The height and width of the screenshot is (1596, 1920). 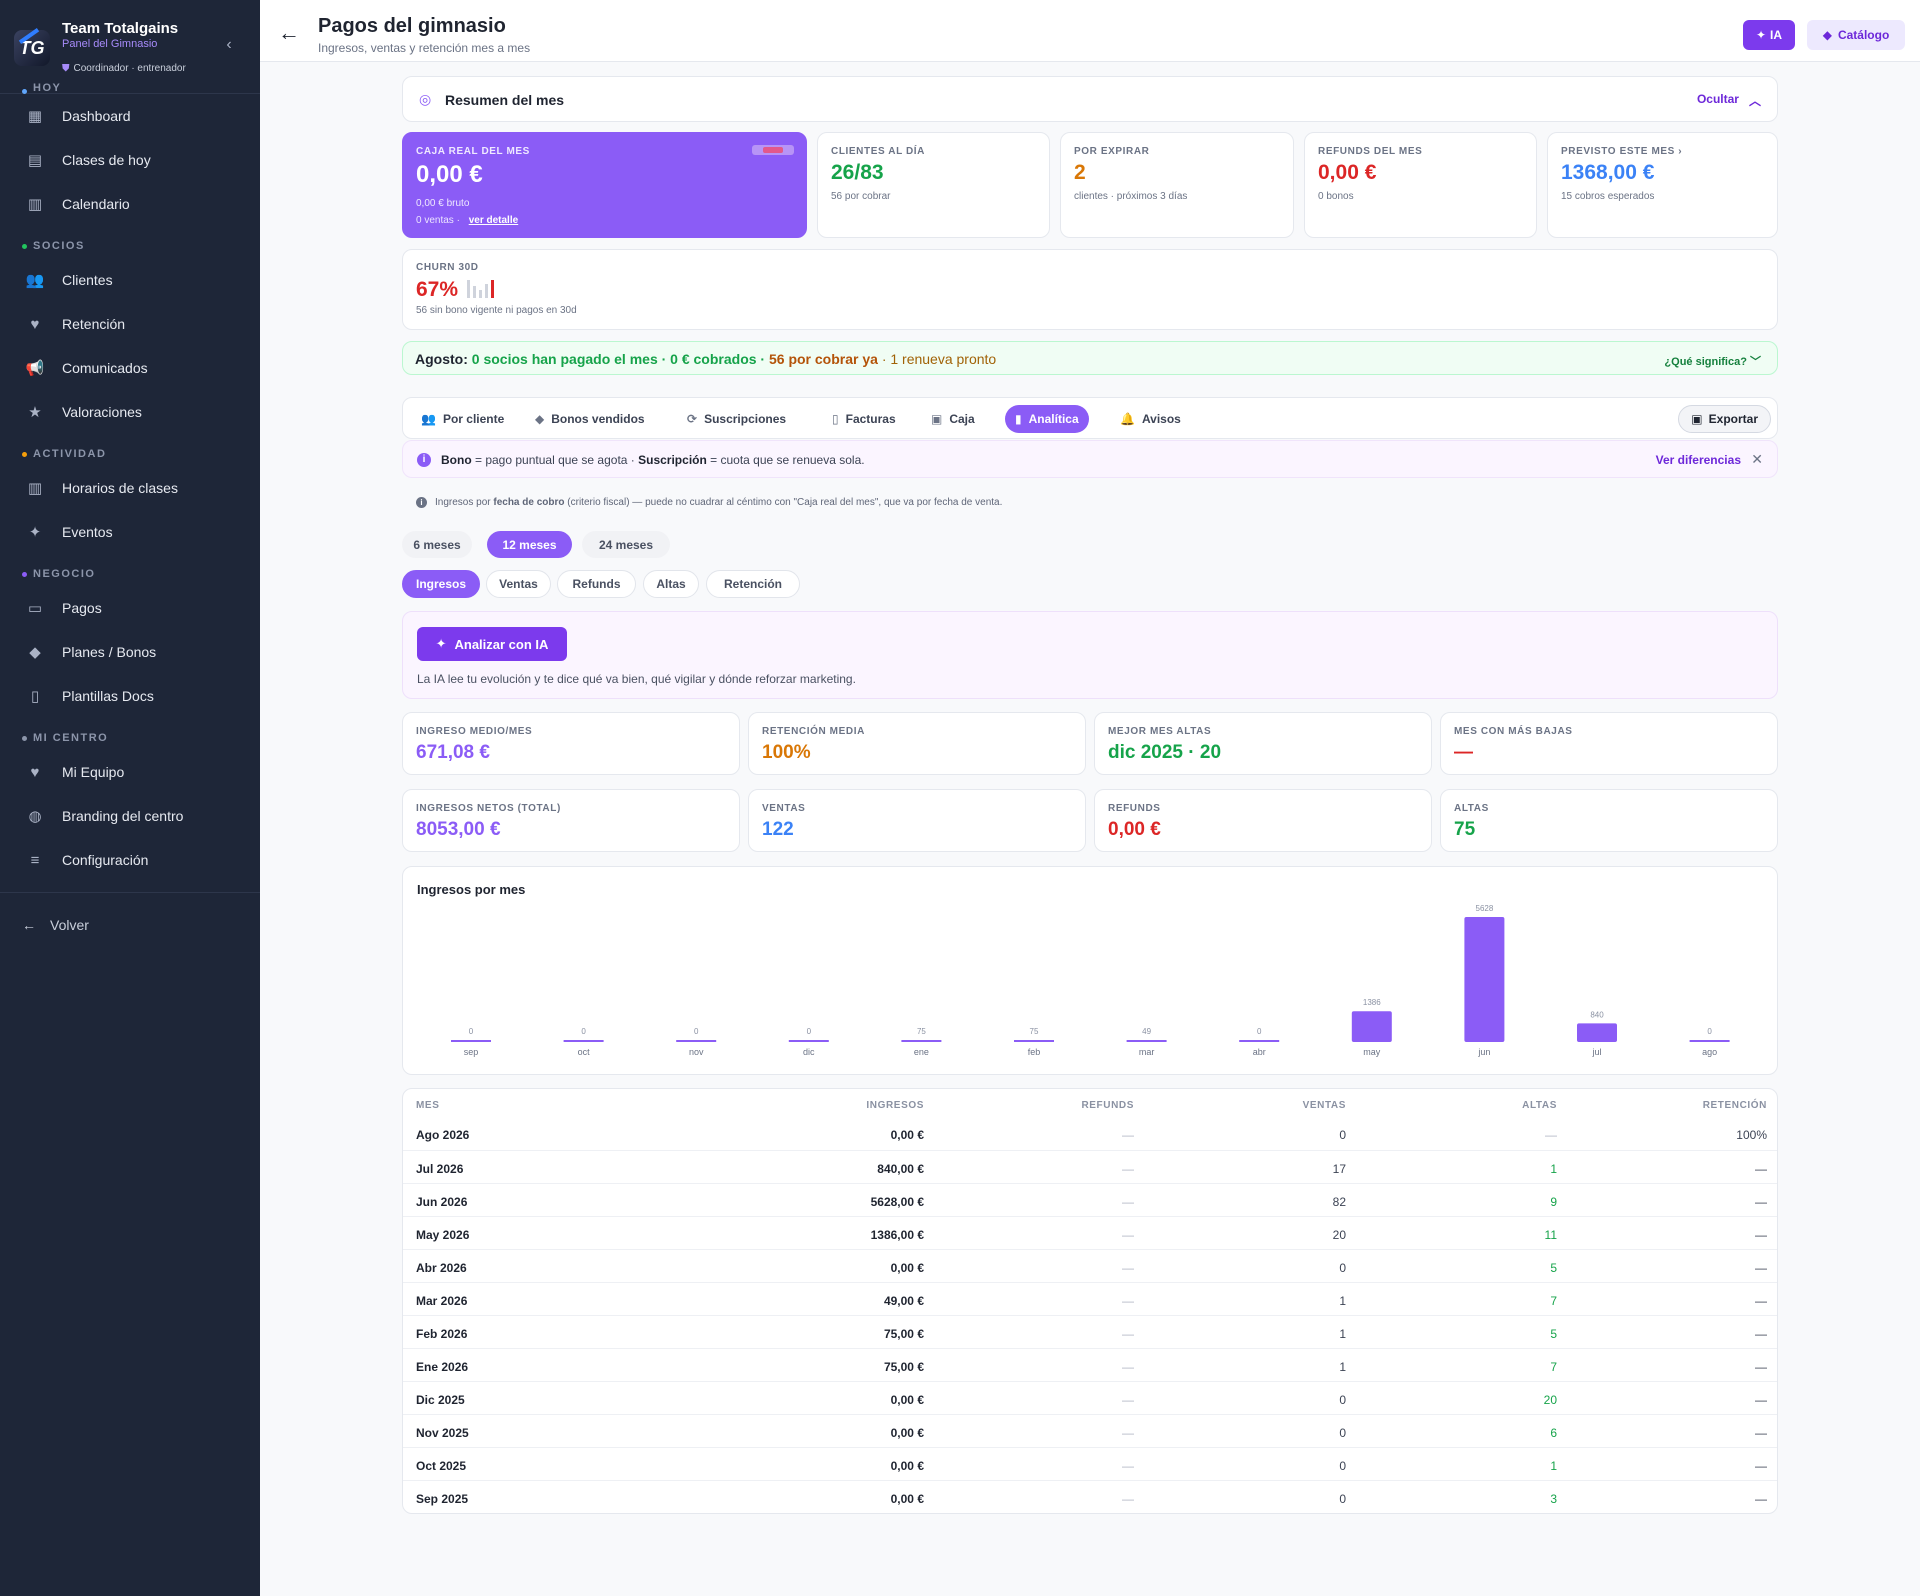 What do you see at coordinates (1090, 1364) in the screenshot?
I see `table-row: Ene 2026 75,00 € — 1 7 —` at bounding box center [1090, 1364].